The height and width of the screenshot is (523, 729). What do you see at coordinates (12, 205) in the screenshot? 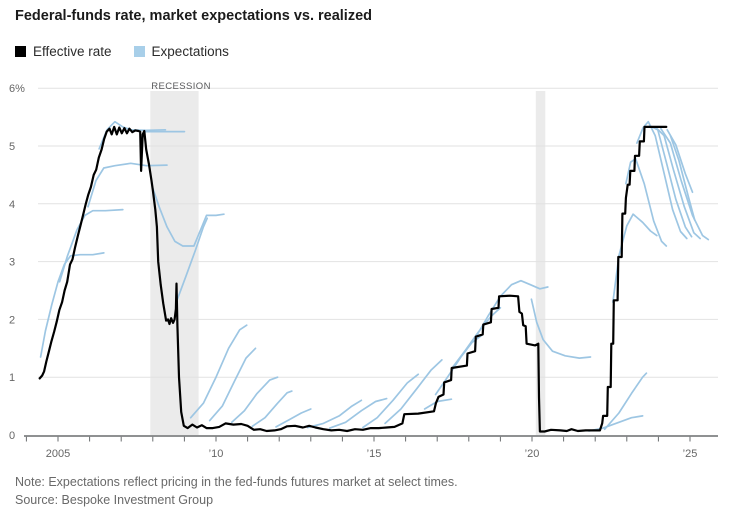
I see `y-axis-label: 4` at bounding box center [12, 205].